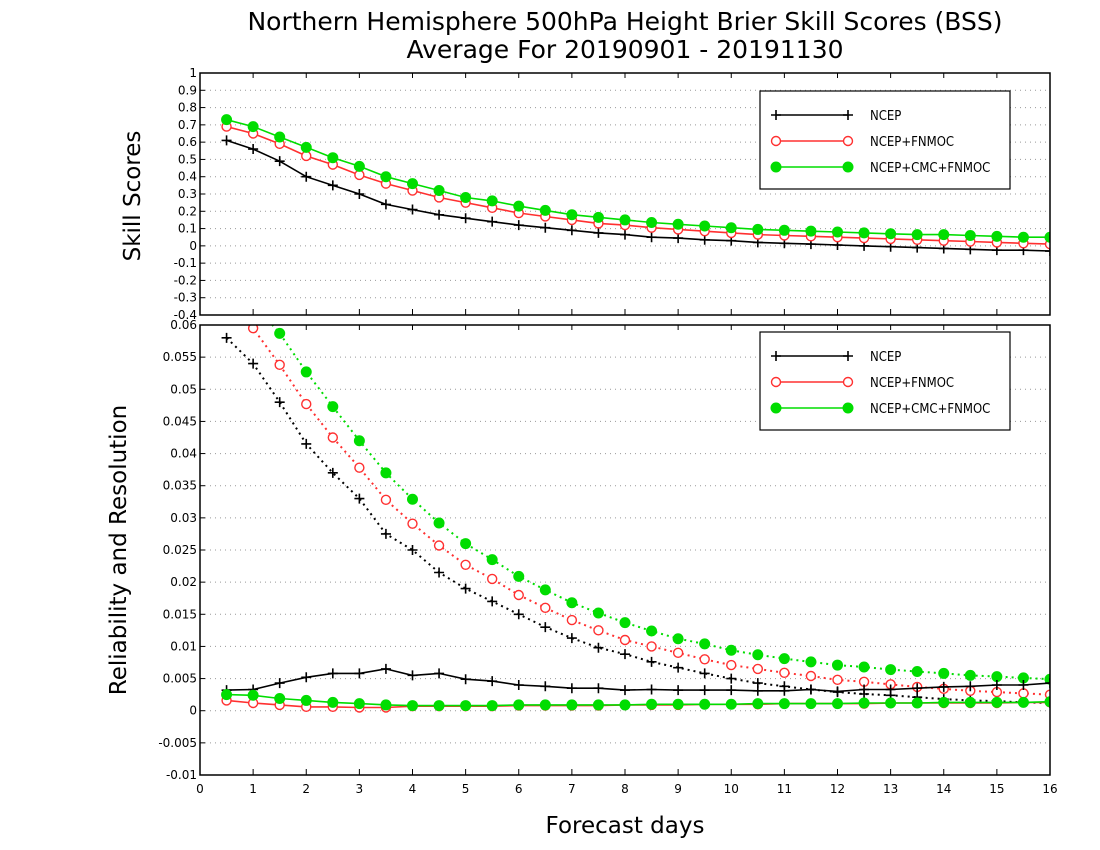 Image resolution: width=1100 pixels, height=850 pixels. What do you see at coordinates (187, 90) in the screenshot?
I see `y-tick-label: 0.9` at bounding box center [187, 90].